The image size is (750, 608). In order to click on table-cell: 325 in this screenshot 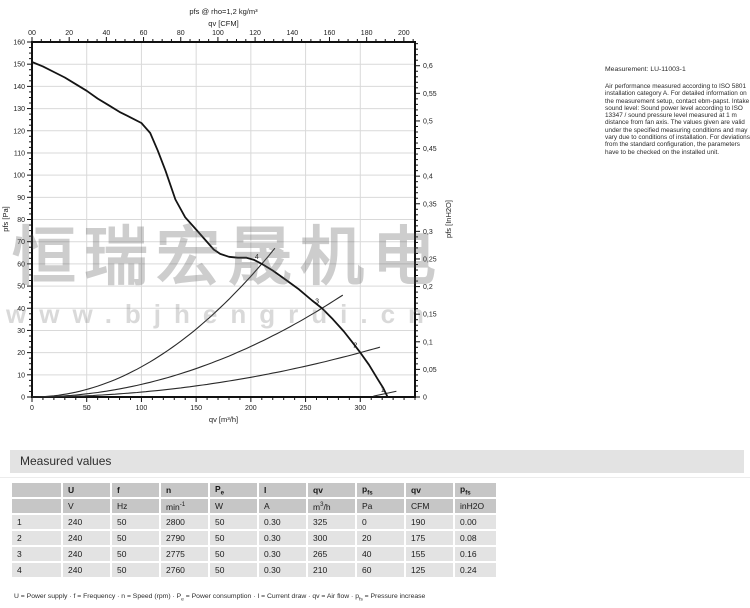, I will do `click(331, 522)`.